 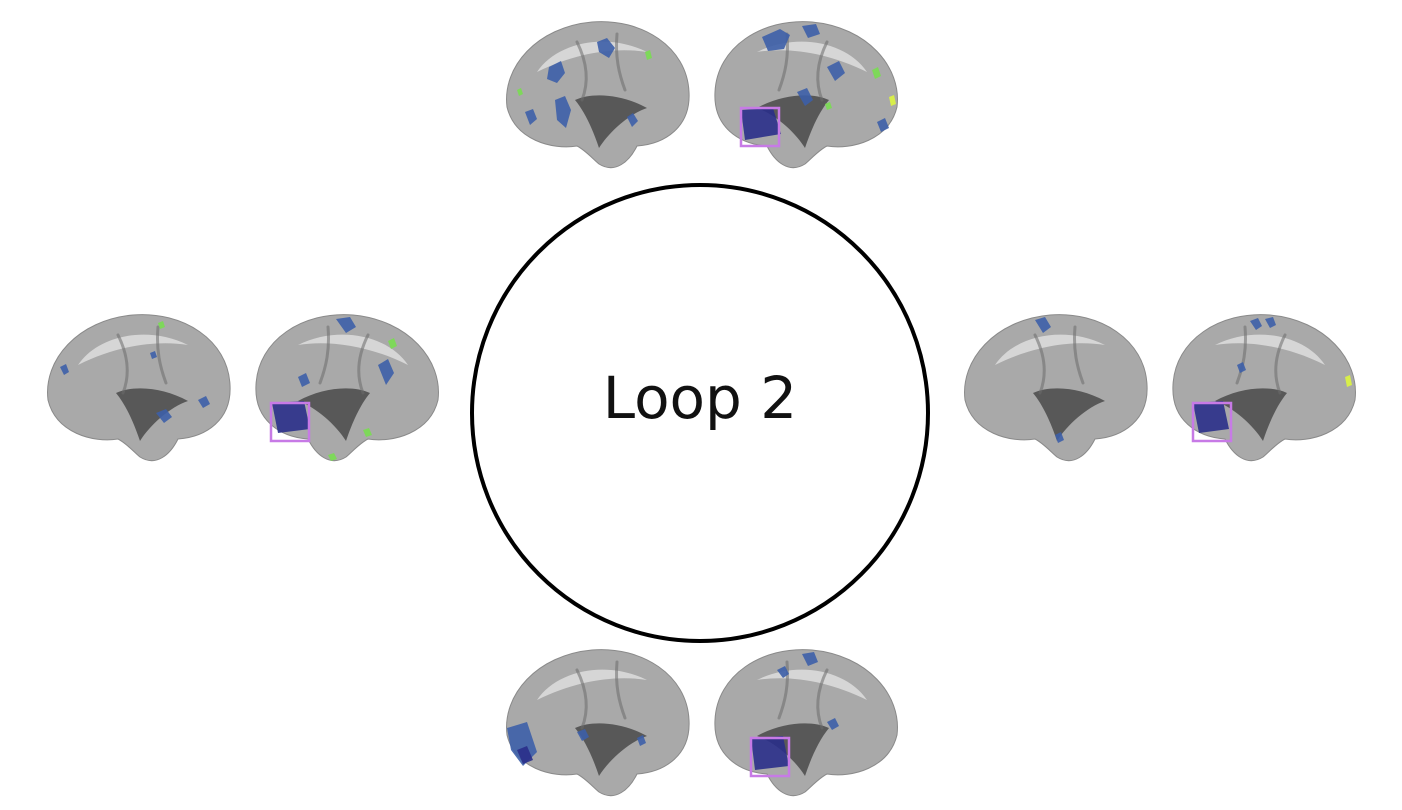 I want to click on brain-pair-left, so click(x=243, y=390).